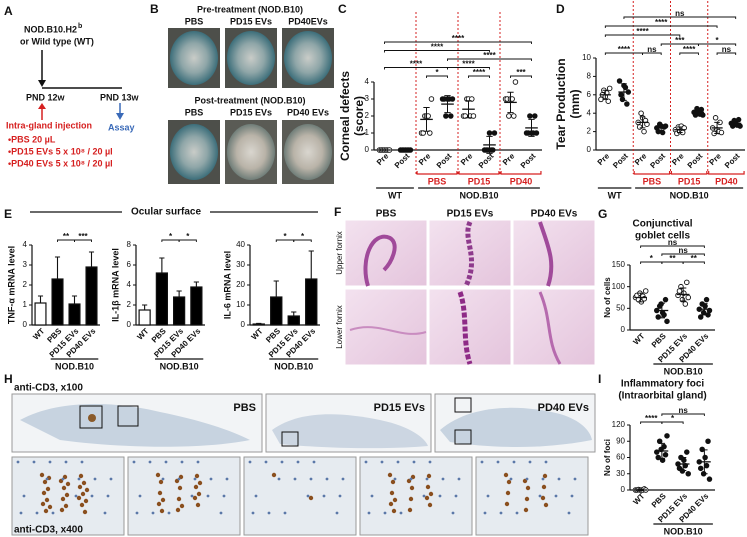  What do you see at coordinates (240, 244) in the screenshot?
I see `y-tick-label: 40` at bounding box center [240, 244].